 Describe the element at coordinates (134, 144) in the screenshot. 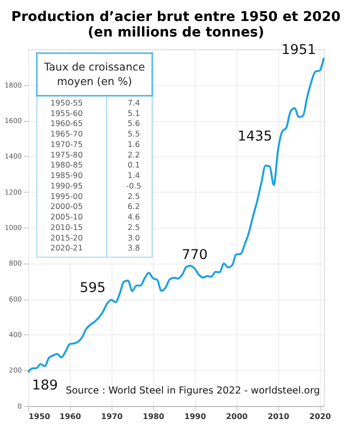

I see `text: 1.6` at that location.